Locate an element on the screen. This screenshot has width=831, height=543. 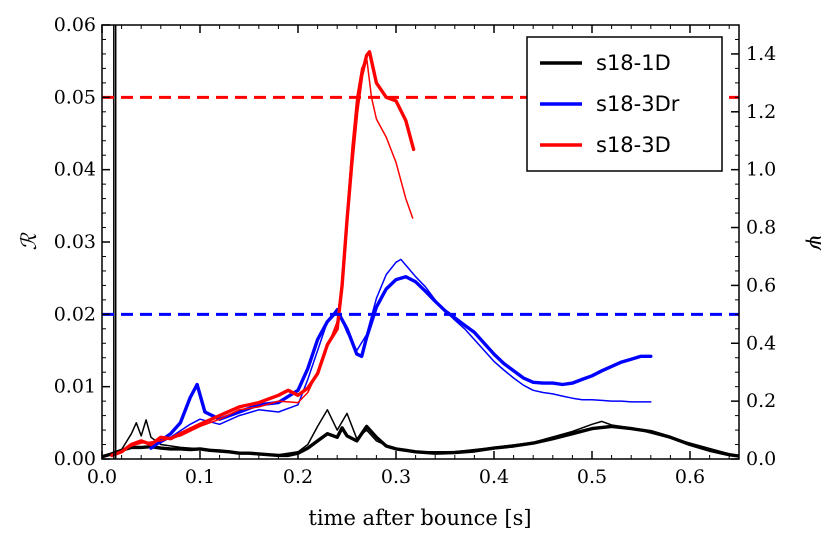
x-tick-label: 0.2 is located at coordinates (298, 477).